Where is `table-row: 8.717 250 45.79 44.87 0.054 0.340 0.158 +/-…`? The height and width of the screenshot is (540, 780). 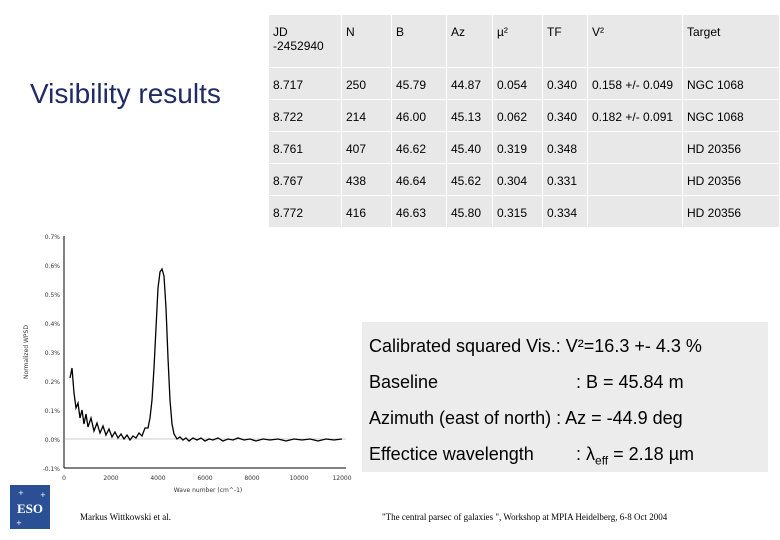 table-row: 8.717 250 45.79 44.87 0.054 0.340 0.158 +/-… is located at coordinates (524, 83).